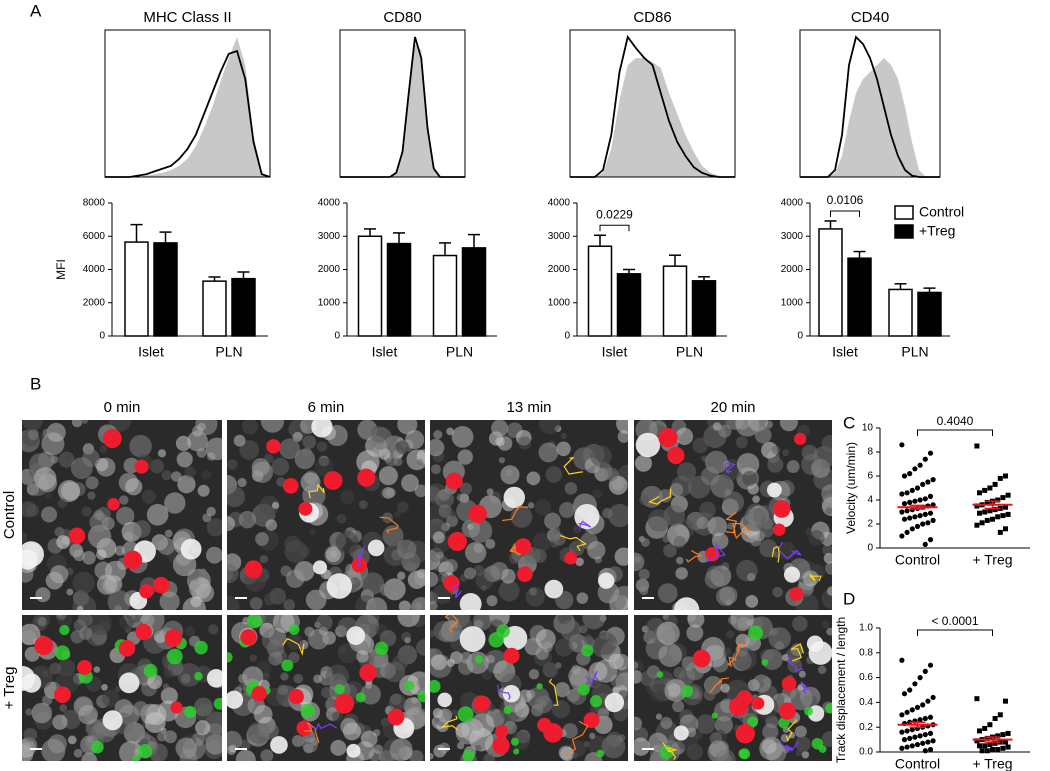  What do you see at coordinates (214, 308) in the screenshot?
I see `bar` at bounding box center [214, 308].